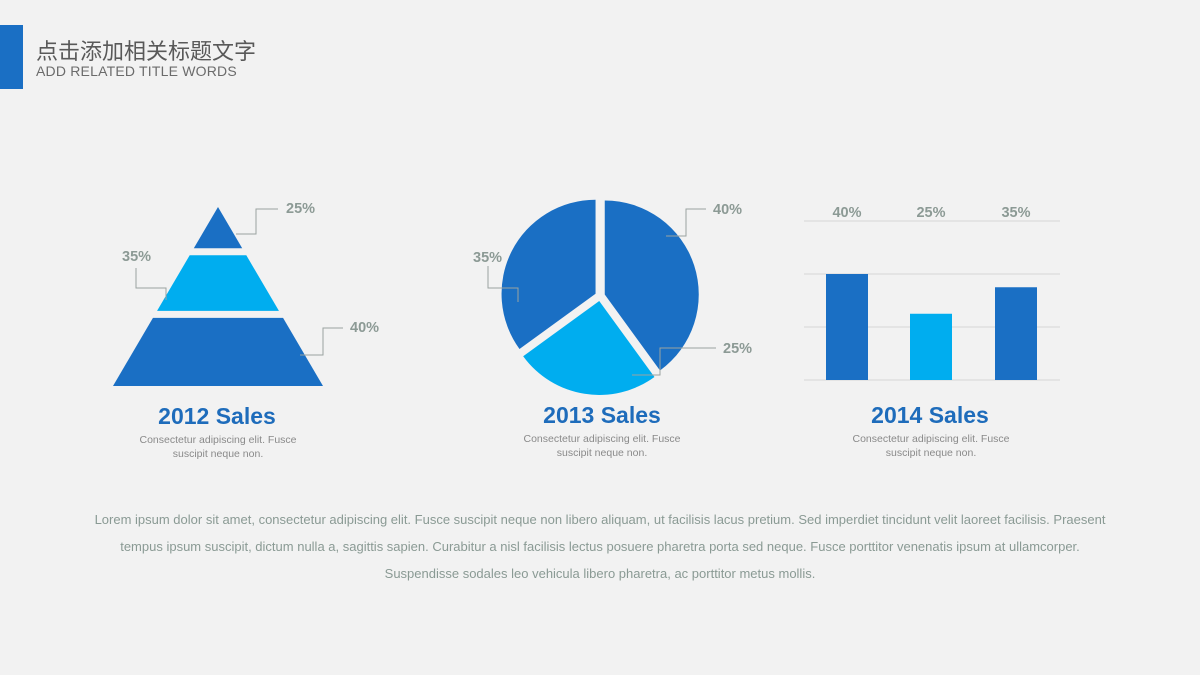 Image resolution: width=1200 pixels, height=675 pixels. What do you see at coordinates (846, 213) in the screenshot?
I see `bar-label-1: 40%` at bounding box center [846, 213].